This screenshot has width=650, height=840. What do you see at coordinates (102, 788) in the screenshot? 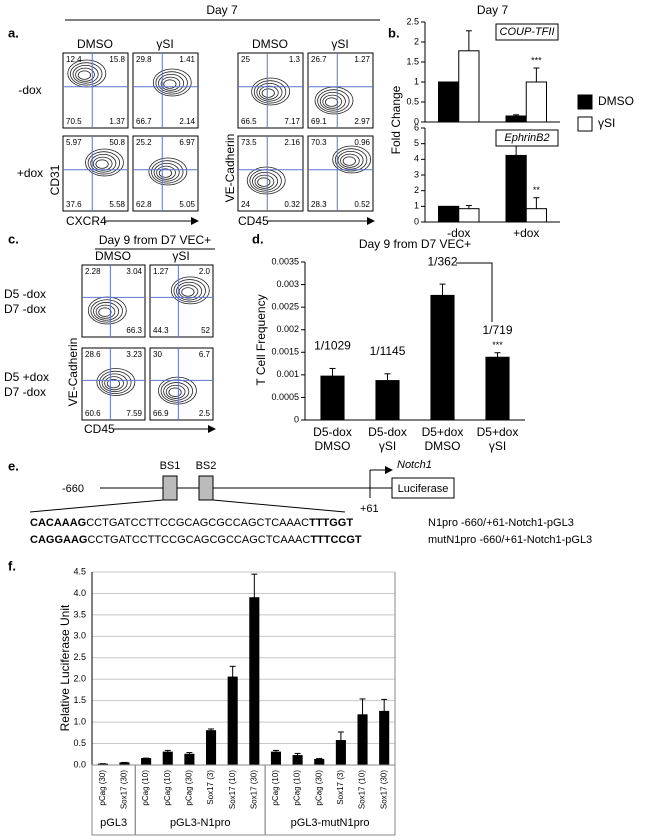
I see `x-tick-label: pCag (30)` at bounding box center [102, 788].